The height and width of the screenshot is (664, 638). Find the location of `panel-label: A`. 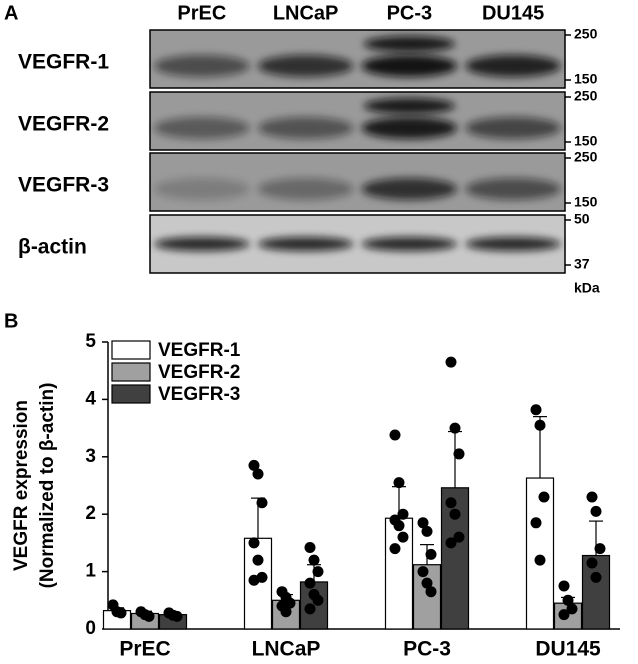

panel-label: A is located at coordinates (11, 13).